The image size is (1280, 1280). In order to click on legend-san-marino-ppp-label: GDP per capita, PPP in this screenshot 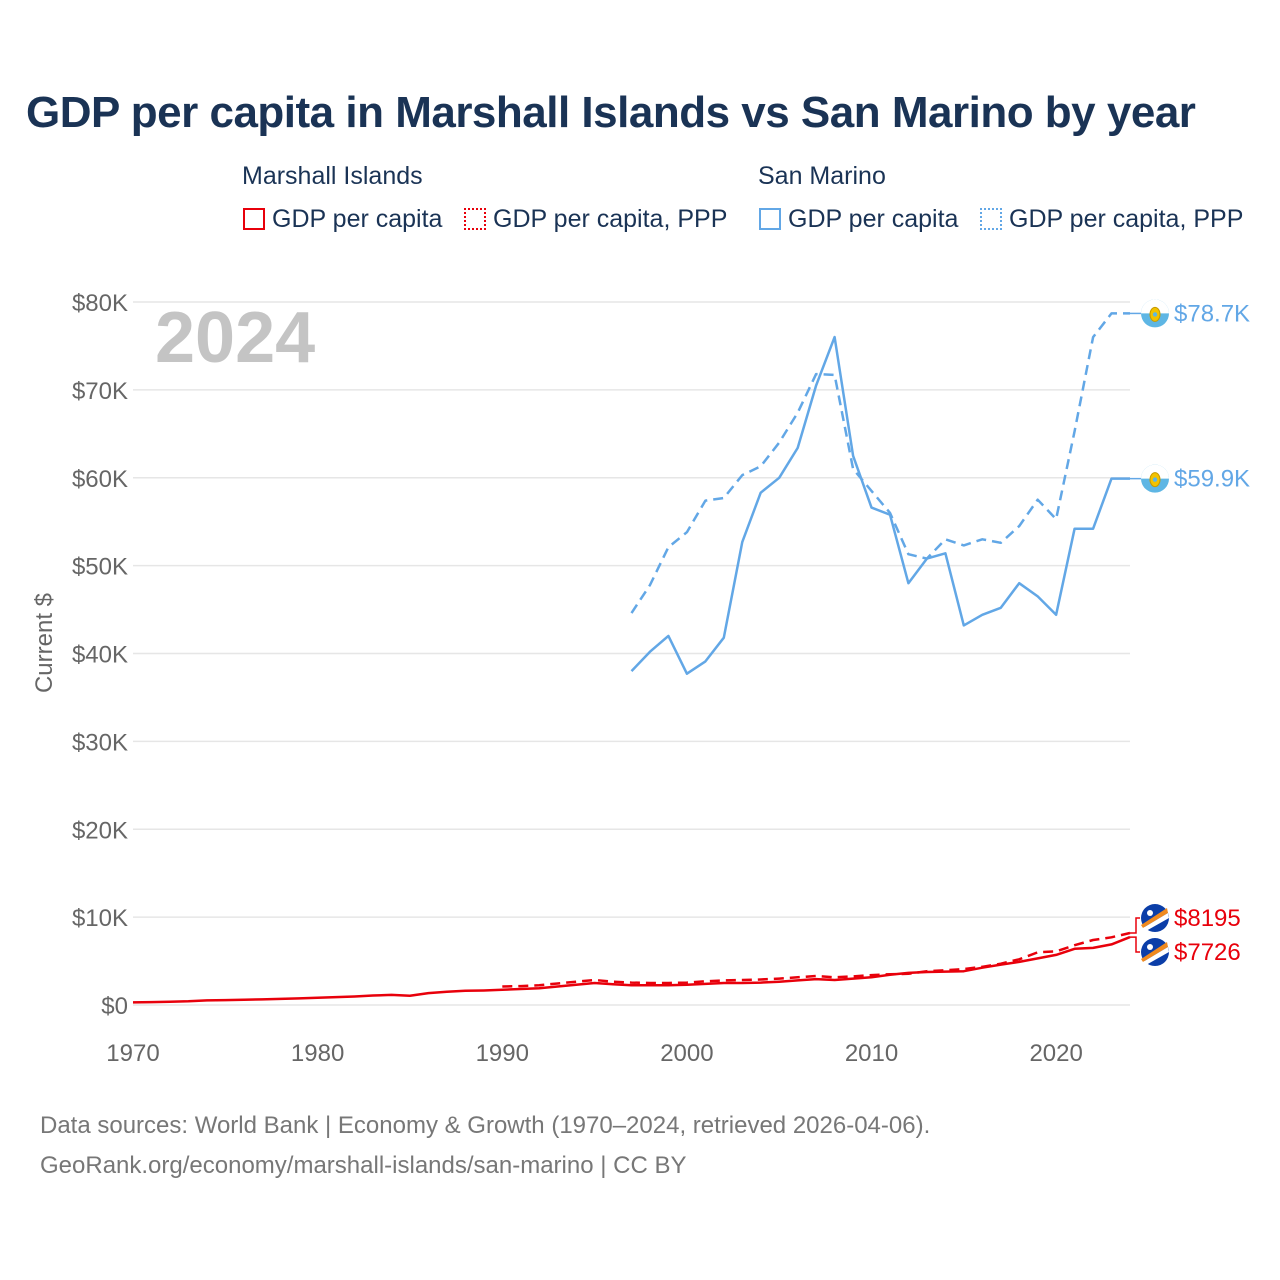, I will do `click(1126, 218)`.